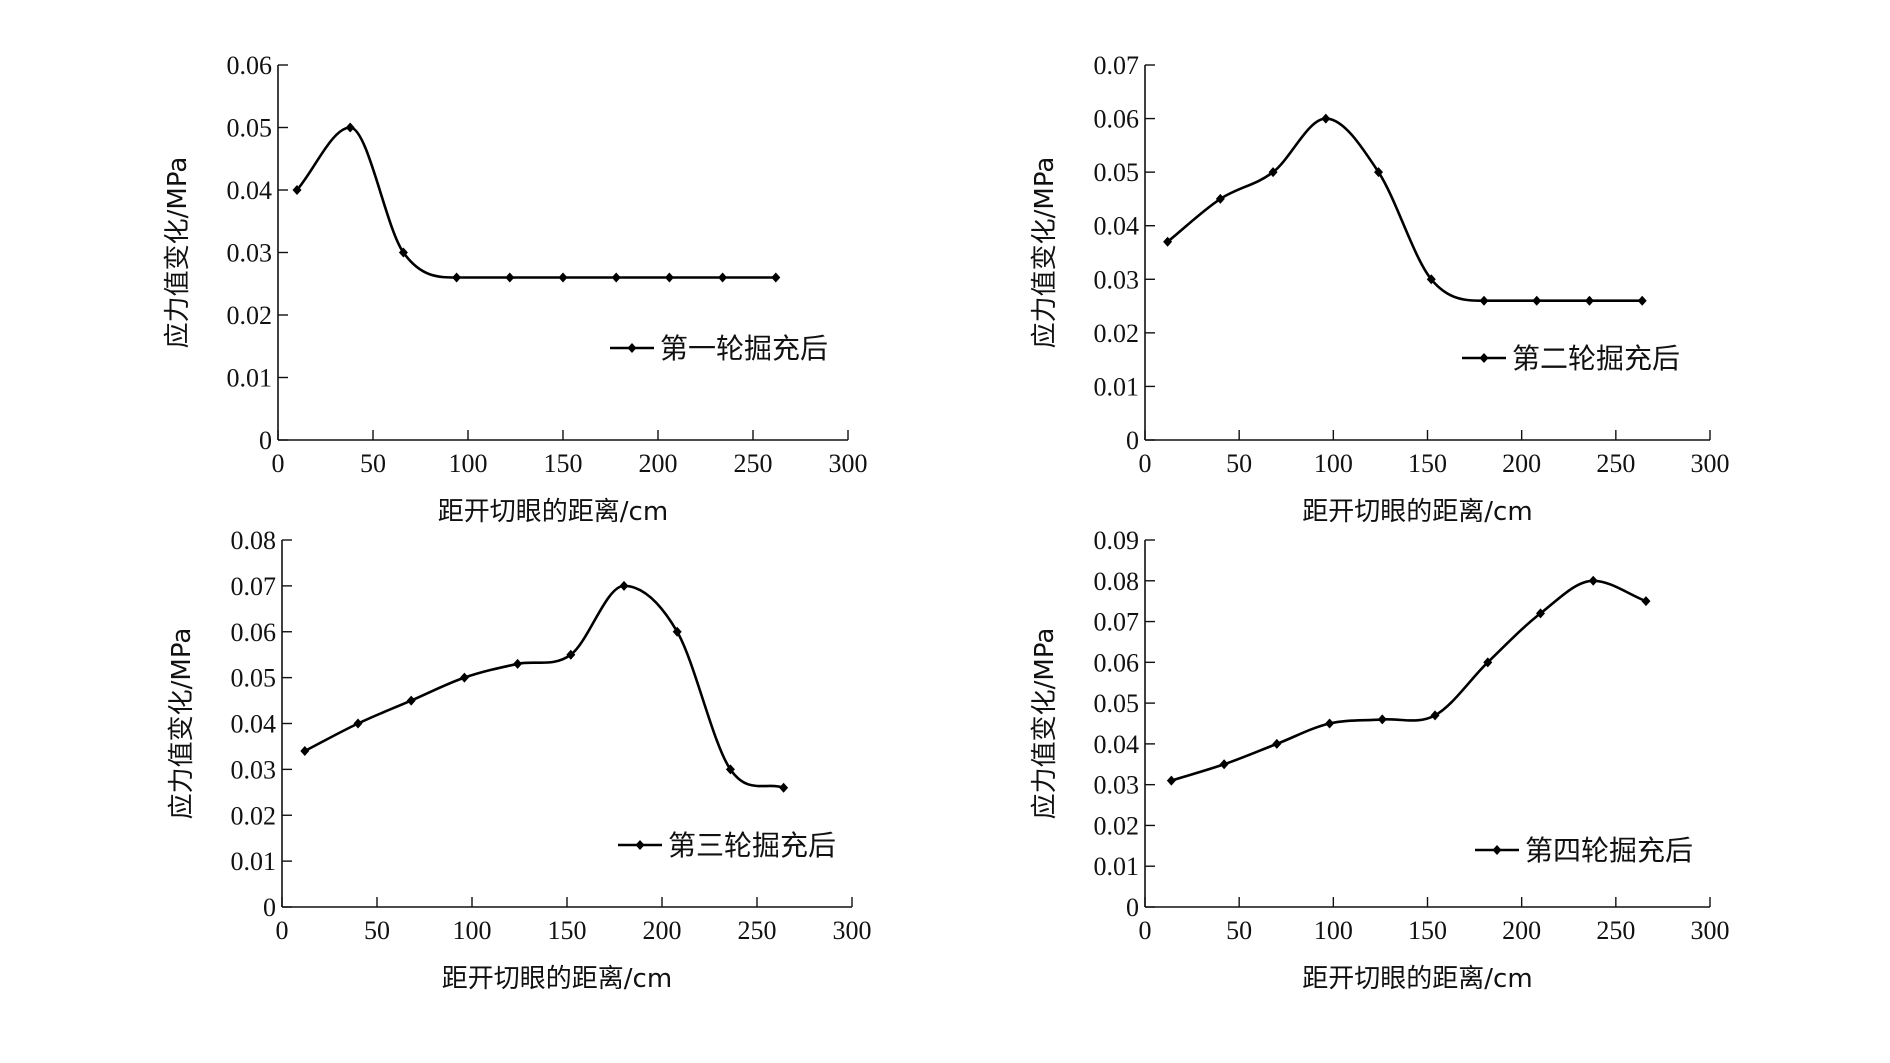  Describe the element at coordinates (744, 348) in the screenshot. I see `legend-label: 第一轮掘充后` at that location.